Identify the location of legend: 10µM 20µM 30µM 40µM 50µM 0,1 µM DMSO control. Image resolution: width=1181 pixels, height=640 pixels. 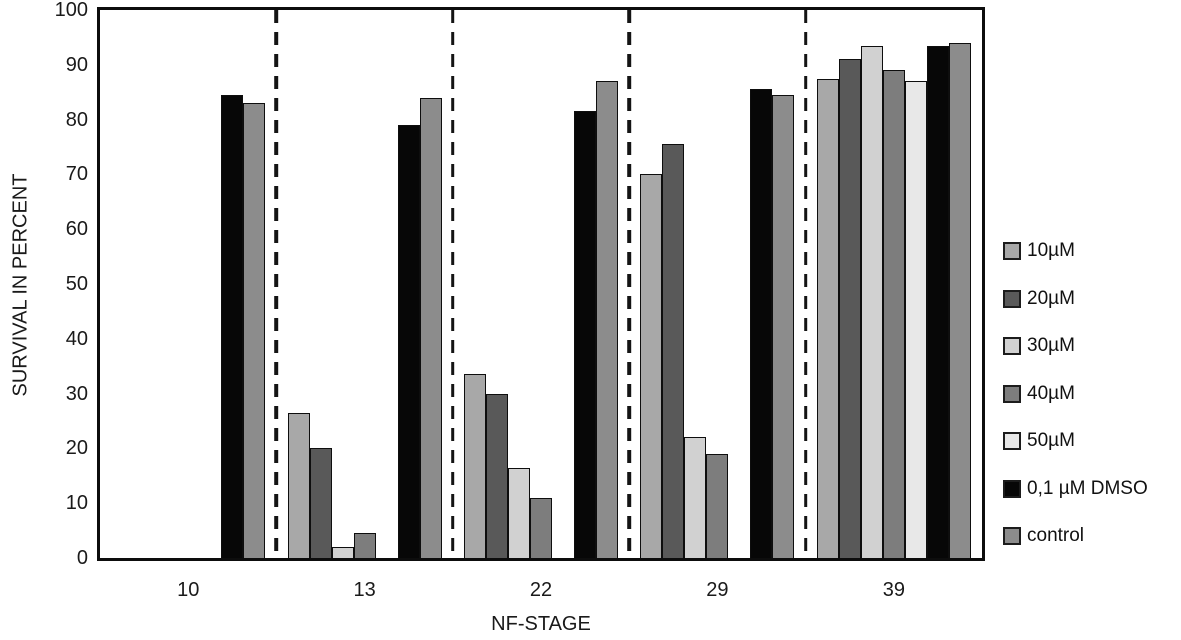
(1075, 407).